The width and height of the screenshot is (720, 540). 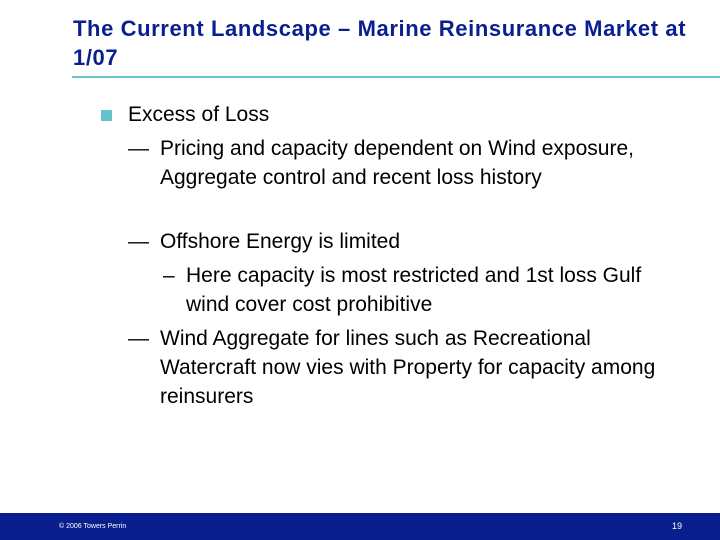 I want to click on footer-bar: © 2006 Towers Perrin 19, so click(x=360, y=526).